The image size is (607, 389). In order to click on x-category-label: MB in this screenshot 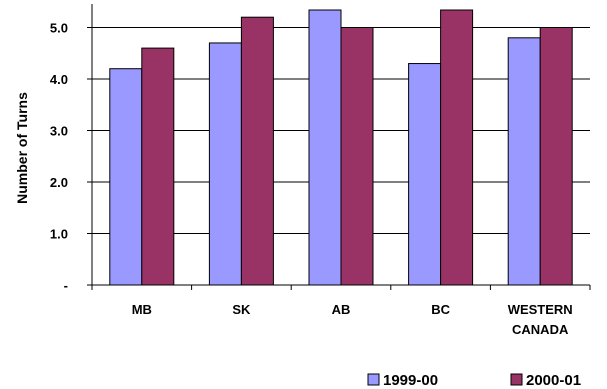, I will do `click(142, 309)`.